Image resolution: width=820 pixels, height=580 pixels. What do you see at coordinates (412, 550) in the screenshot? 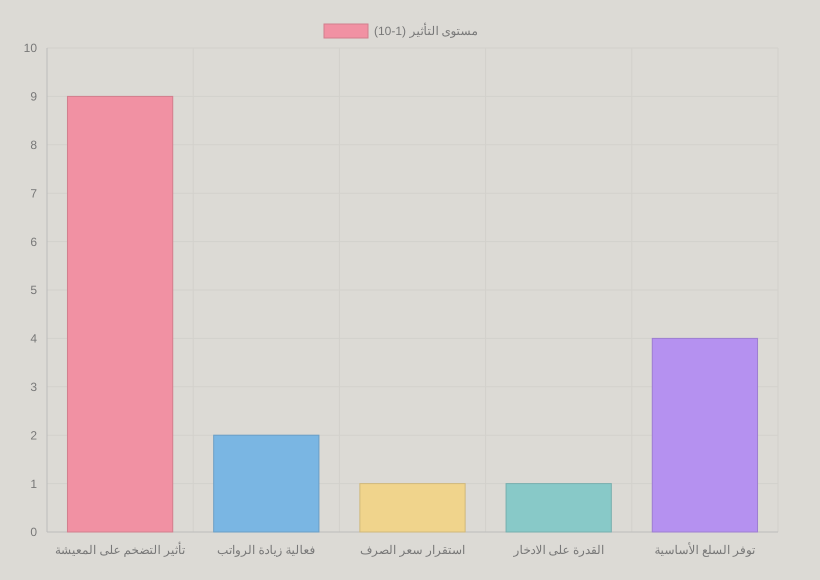
I see `x-tick-label: استقرار سعر الصرف` at bounding box center [412, 550].